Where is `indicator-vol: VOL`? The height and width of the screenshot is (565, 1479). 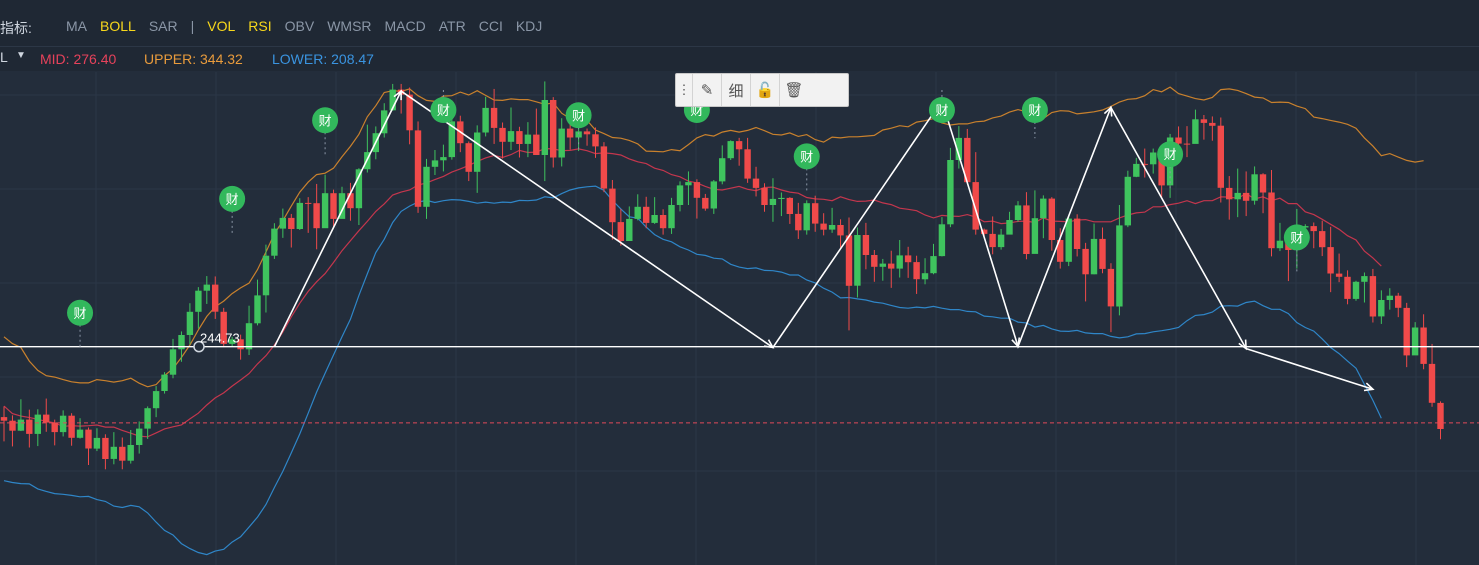 indicator-vol: VOL is located at coordinates (221, 26).